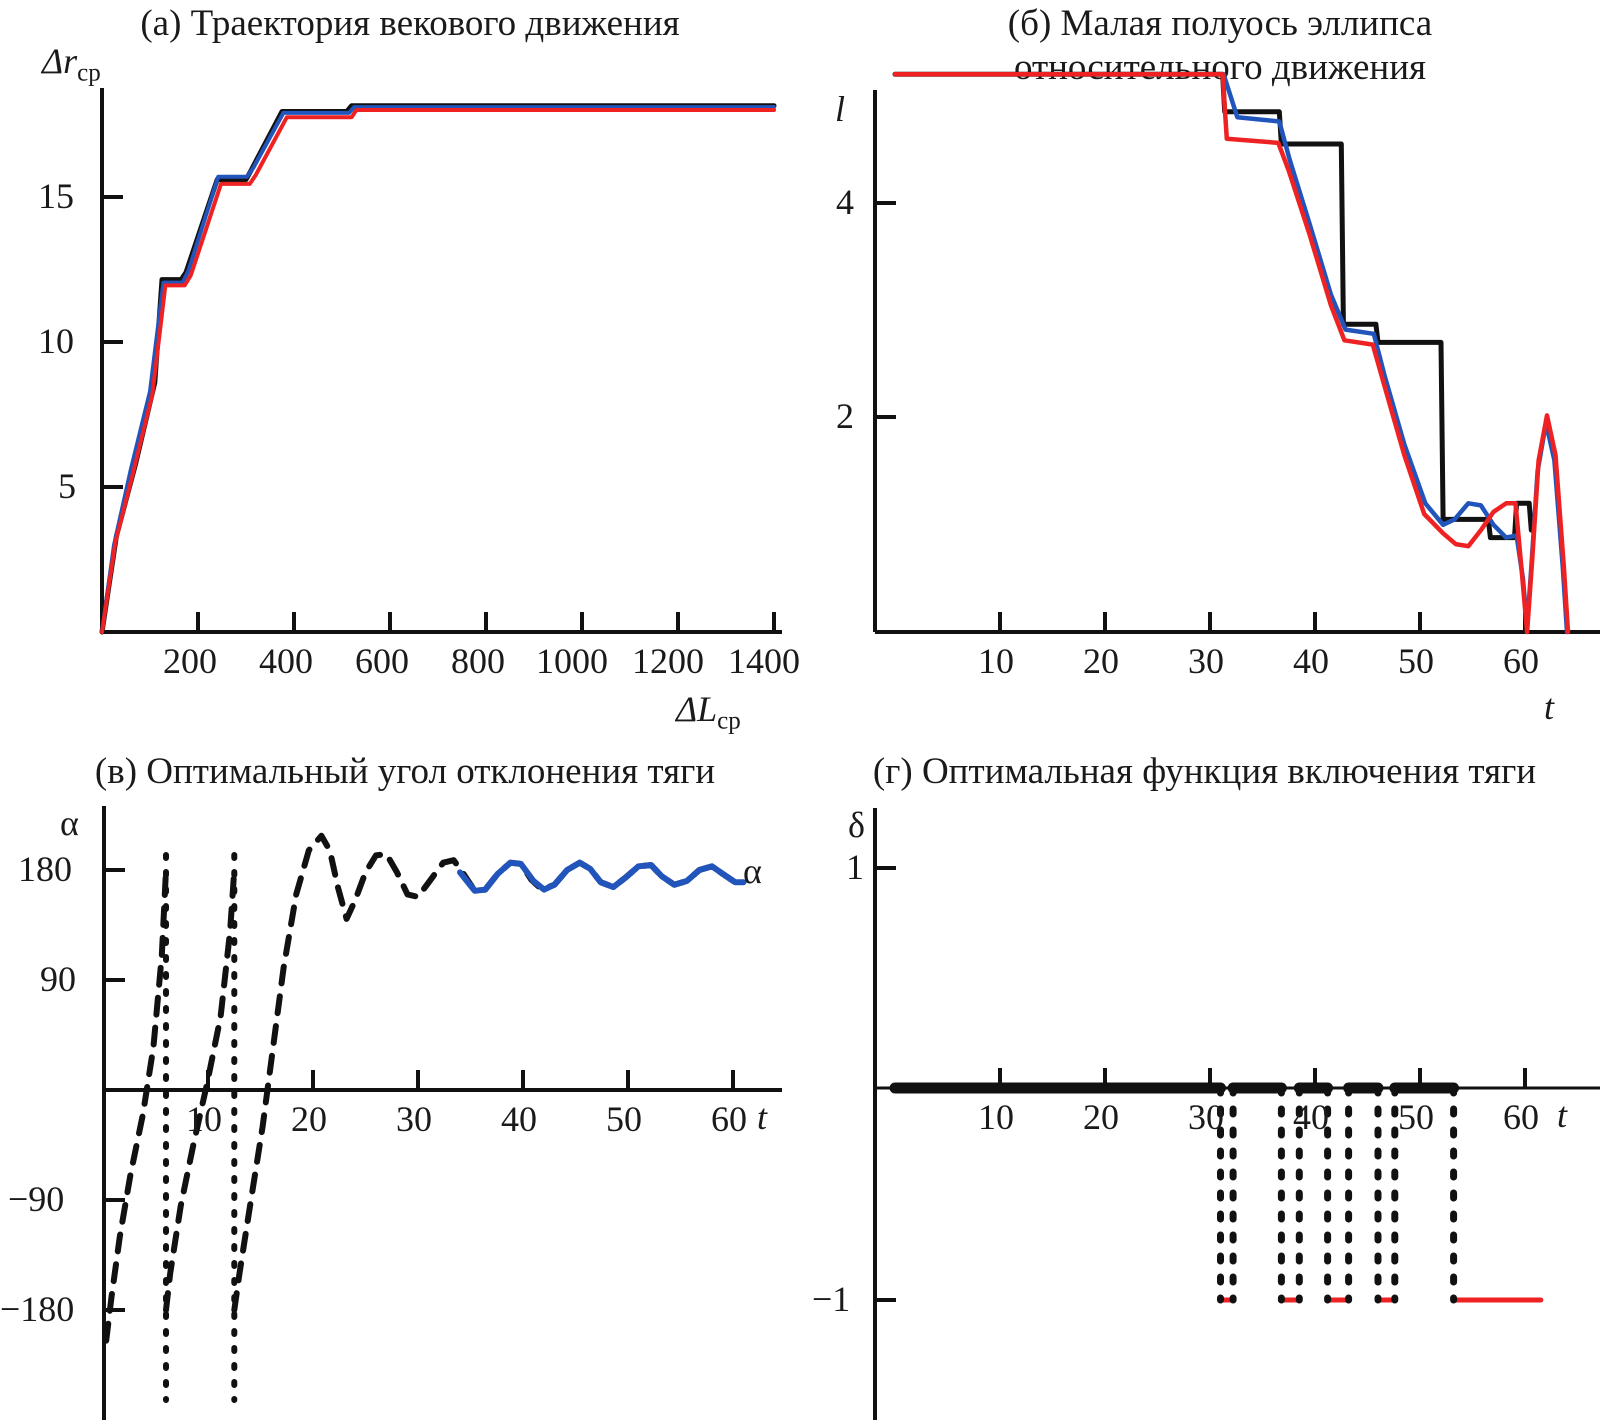 The height and width of the screenshot is (1427, 1609). I want to click on panel-b-xtick-20: 20, so click(1101, 661).